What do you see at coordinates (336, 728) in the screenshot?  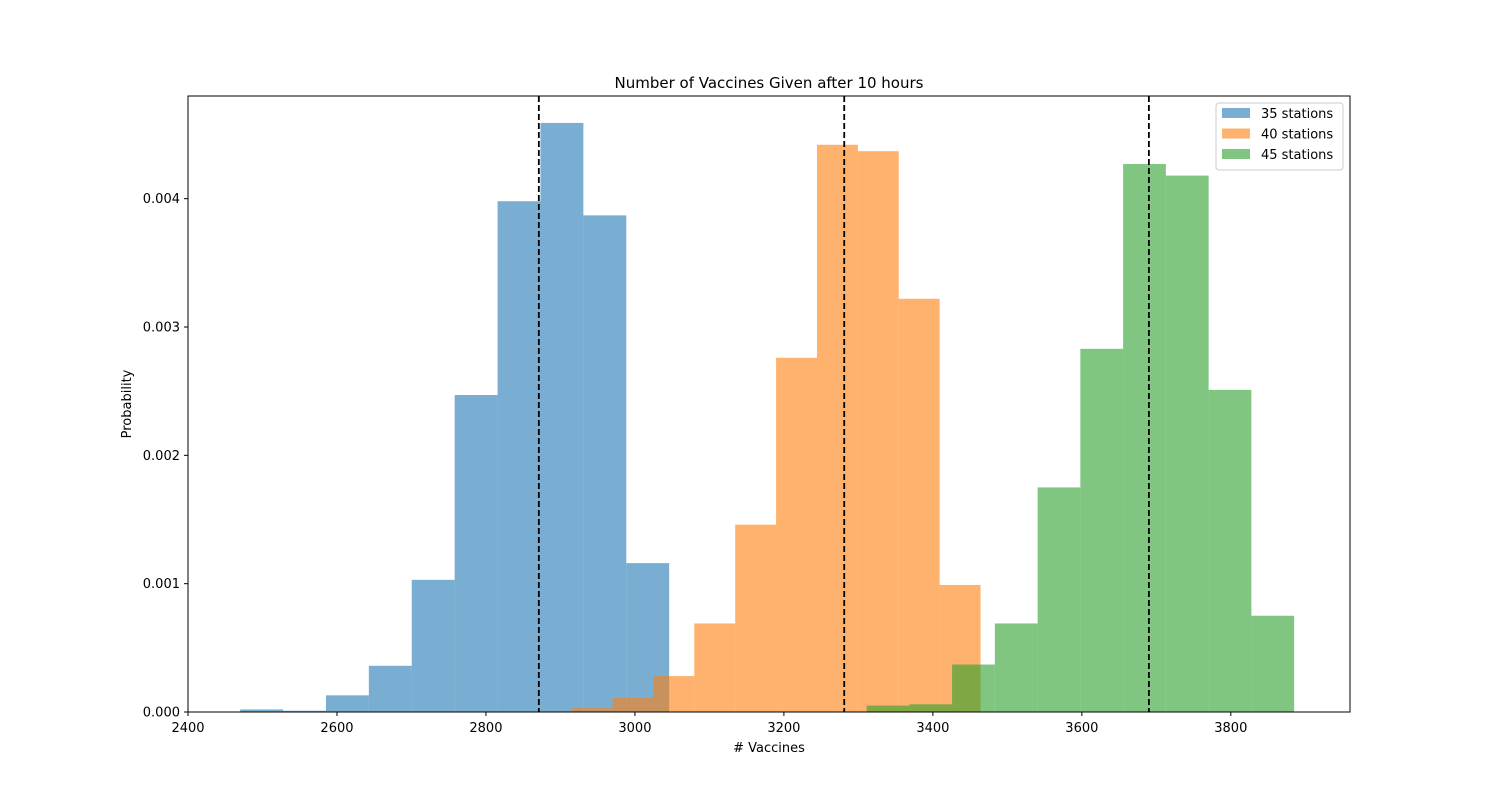 I see `x-tick-label: 2600` at bounding box center [336, 728].